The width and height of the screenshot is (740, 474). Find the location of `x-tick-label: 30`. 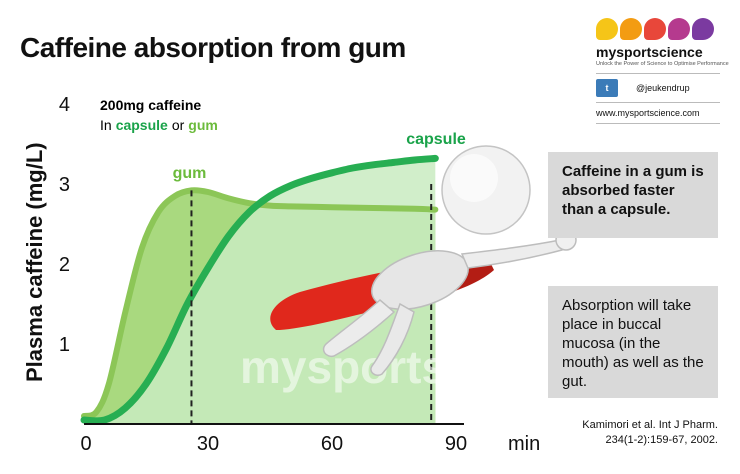

x-tick-label: 30 is located at coordinates (208, 444).